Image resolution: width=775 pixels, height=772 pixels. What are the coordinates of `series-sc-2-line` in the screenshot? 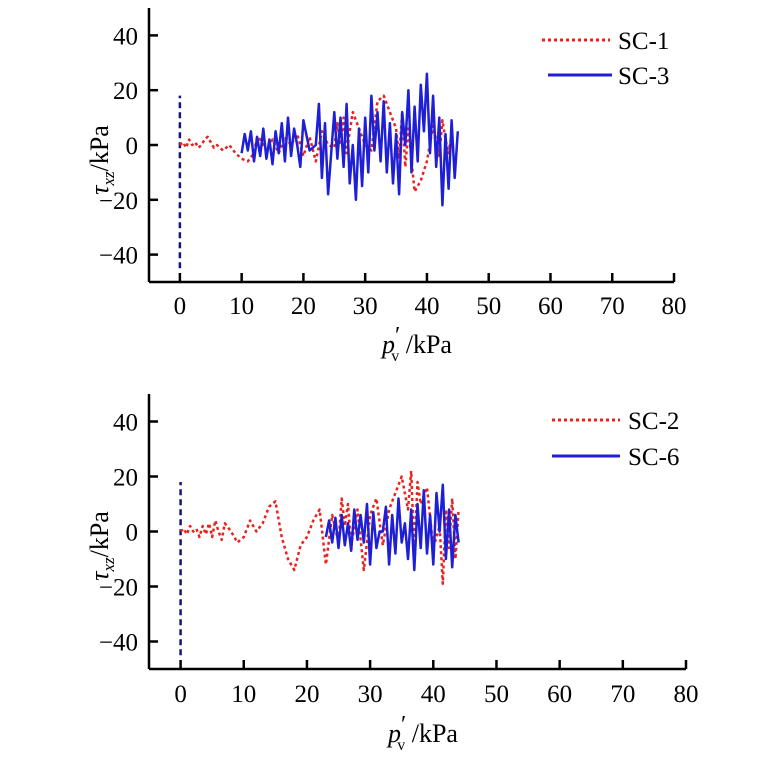 It's located at (319, 527).